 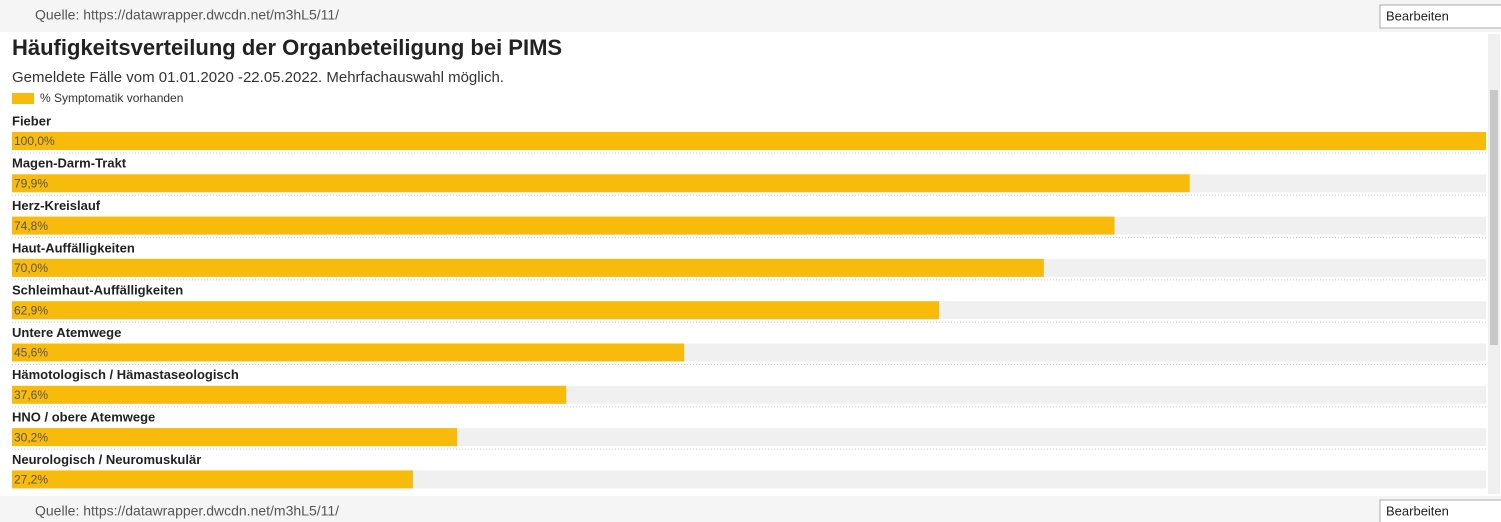 I want to click on bottom-bar, so click(x=750, y=509).